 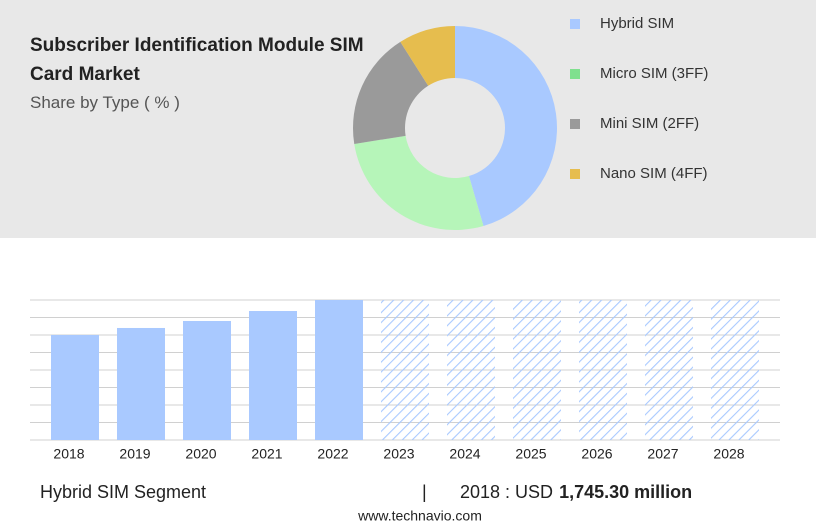 What do you see at coordinates (625, 492) in the screenshot?
I see `footer-value: 1,745.30 million` at bounding box center [625, 492].